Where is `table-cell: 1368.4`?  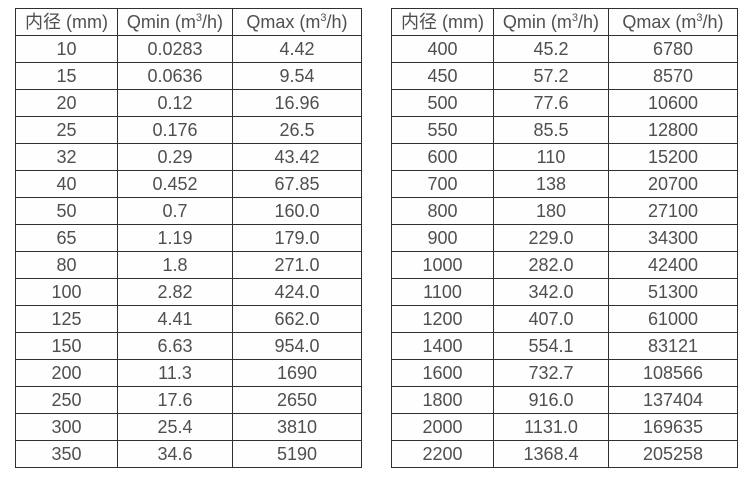 table-cell: 1368.4 is located at coordinates (551, 454).